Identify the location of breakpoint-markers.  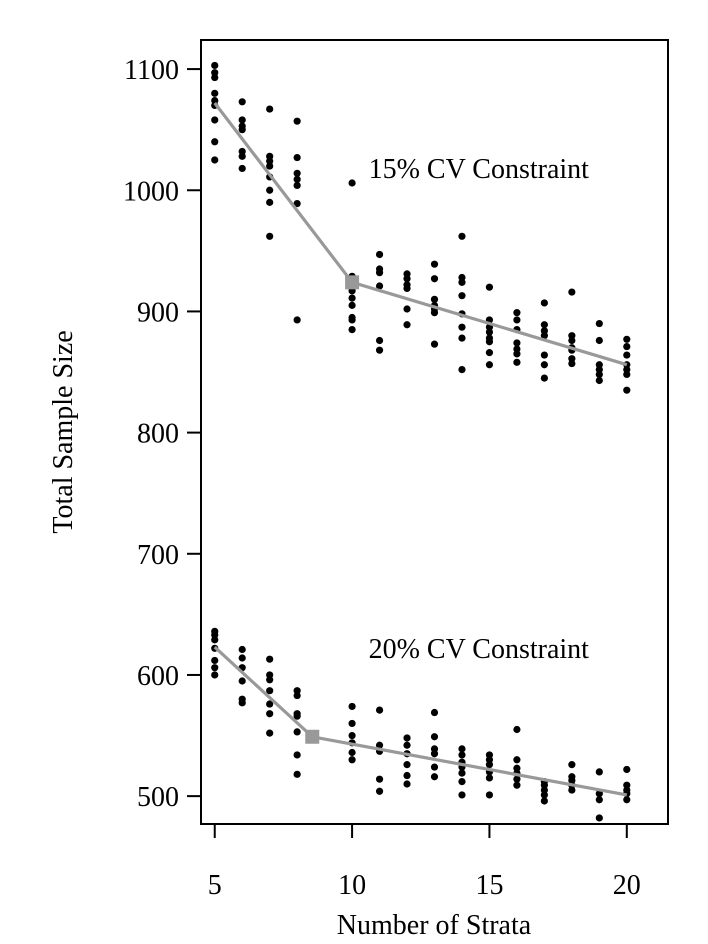
(332, 509).